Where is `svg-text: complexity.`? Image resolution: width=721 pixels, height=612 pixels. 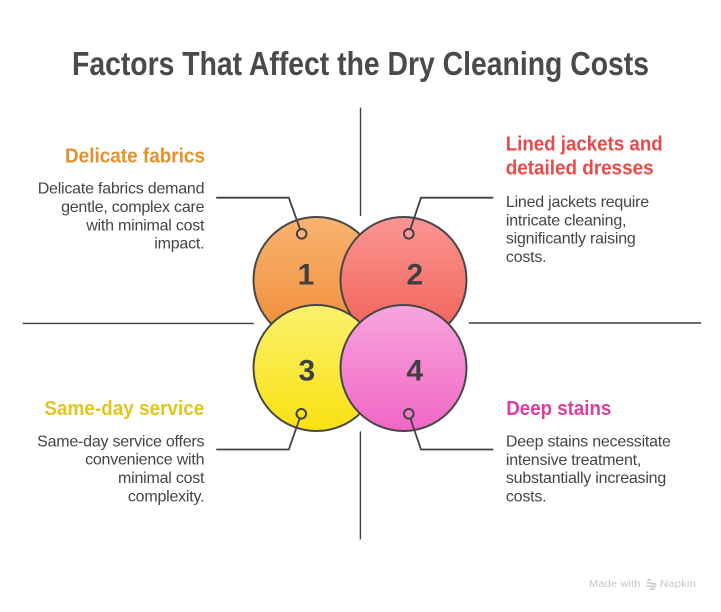 svg-text: complexity. is located at coordinates (166, 496).